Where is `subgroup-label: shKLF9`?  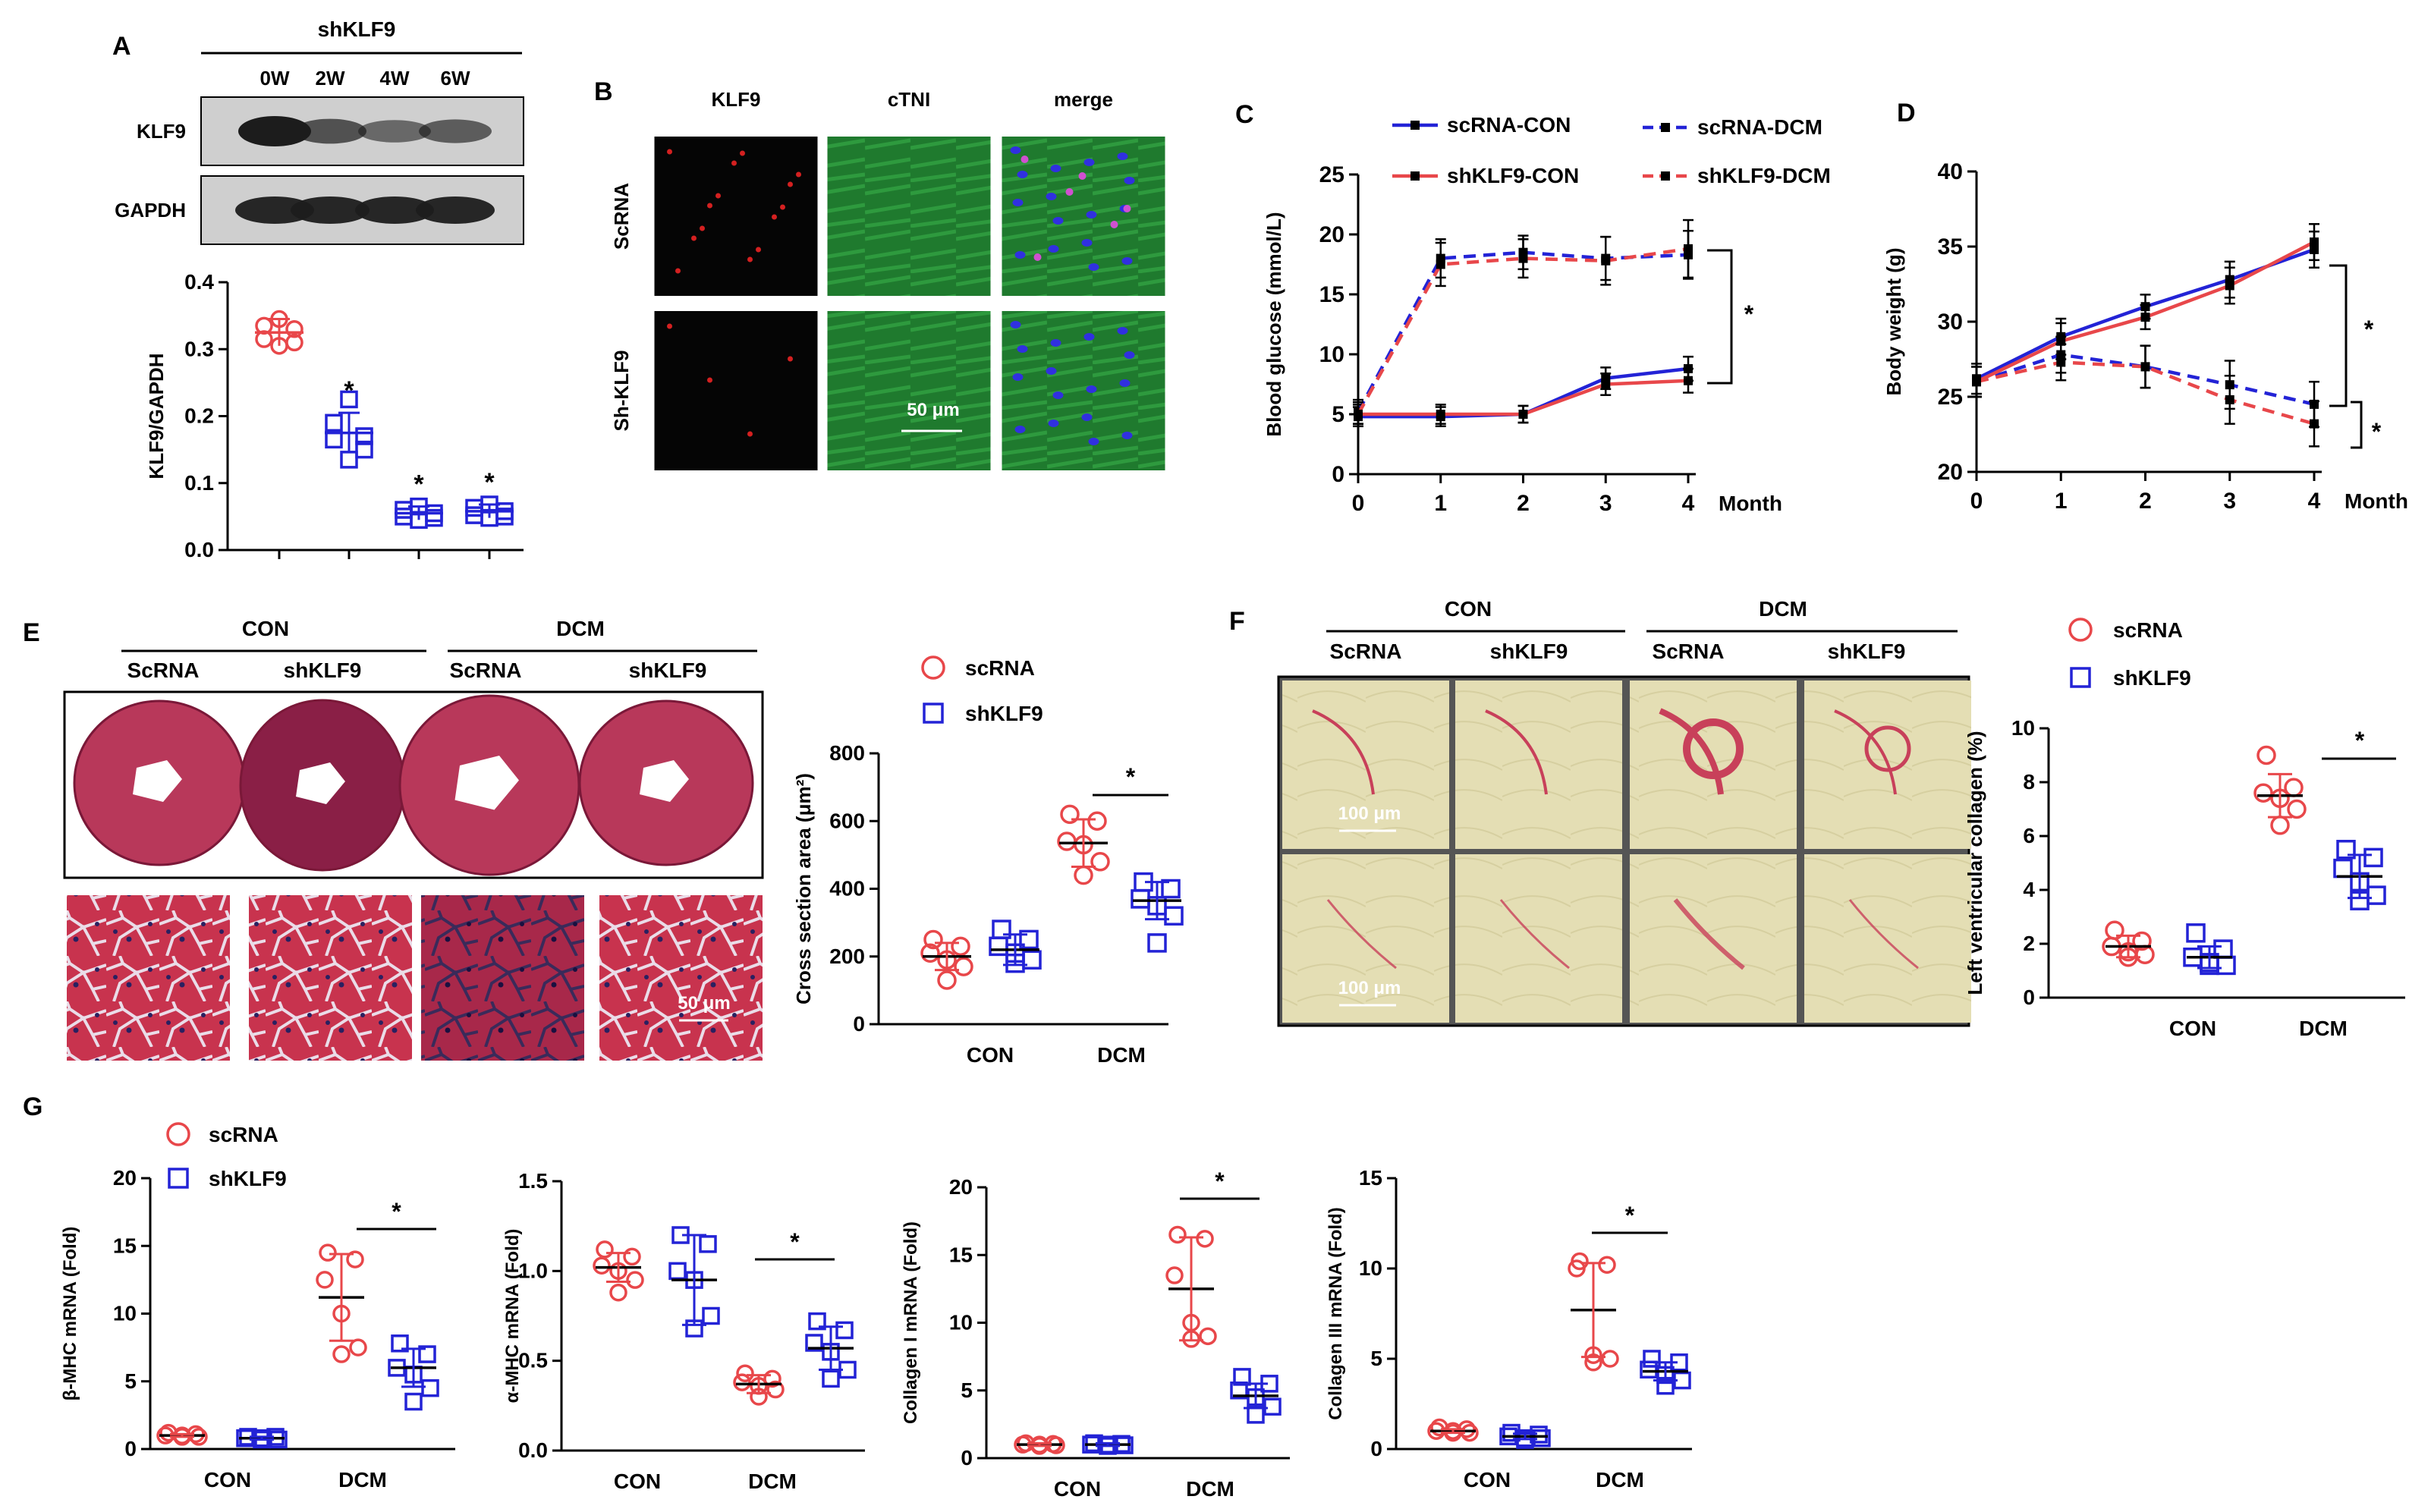 subgroup-label: shKLF9 is located at coordinates (1867, 651).